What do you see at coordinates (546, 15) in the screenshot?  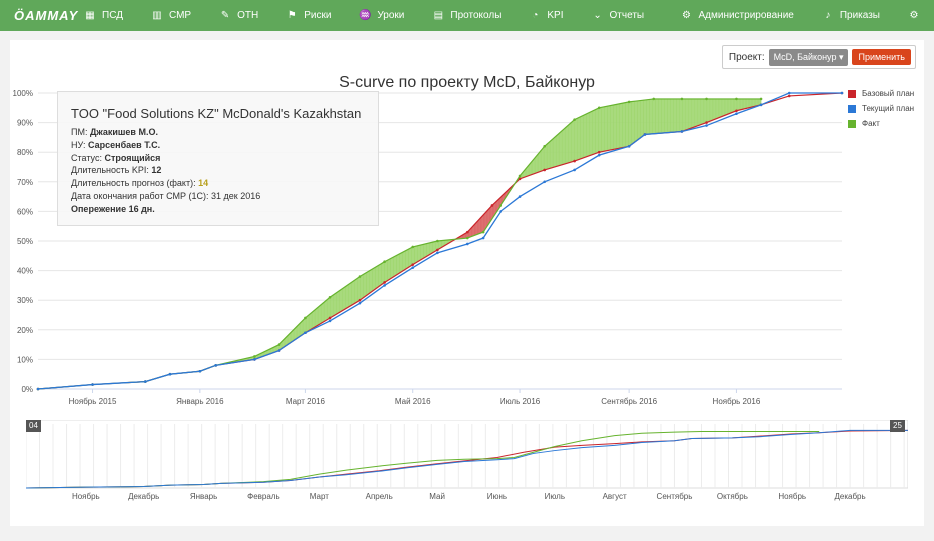 I see `nav-item-6: ◔ KPI` at bounding box center [546, 15].